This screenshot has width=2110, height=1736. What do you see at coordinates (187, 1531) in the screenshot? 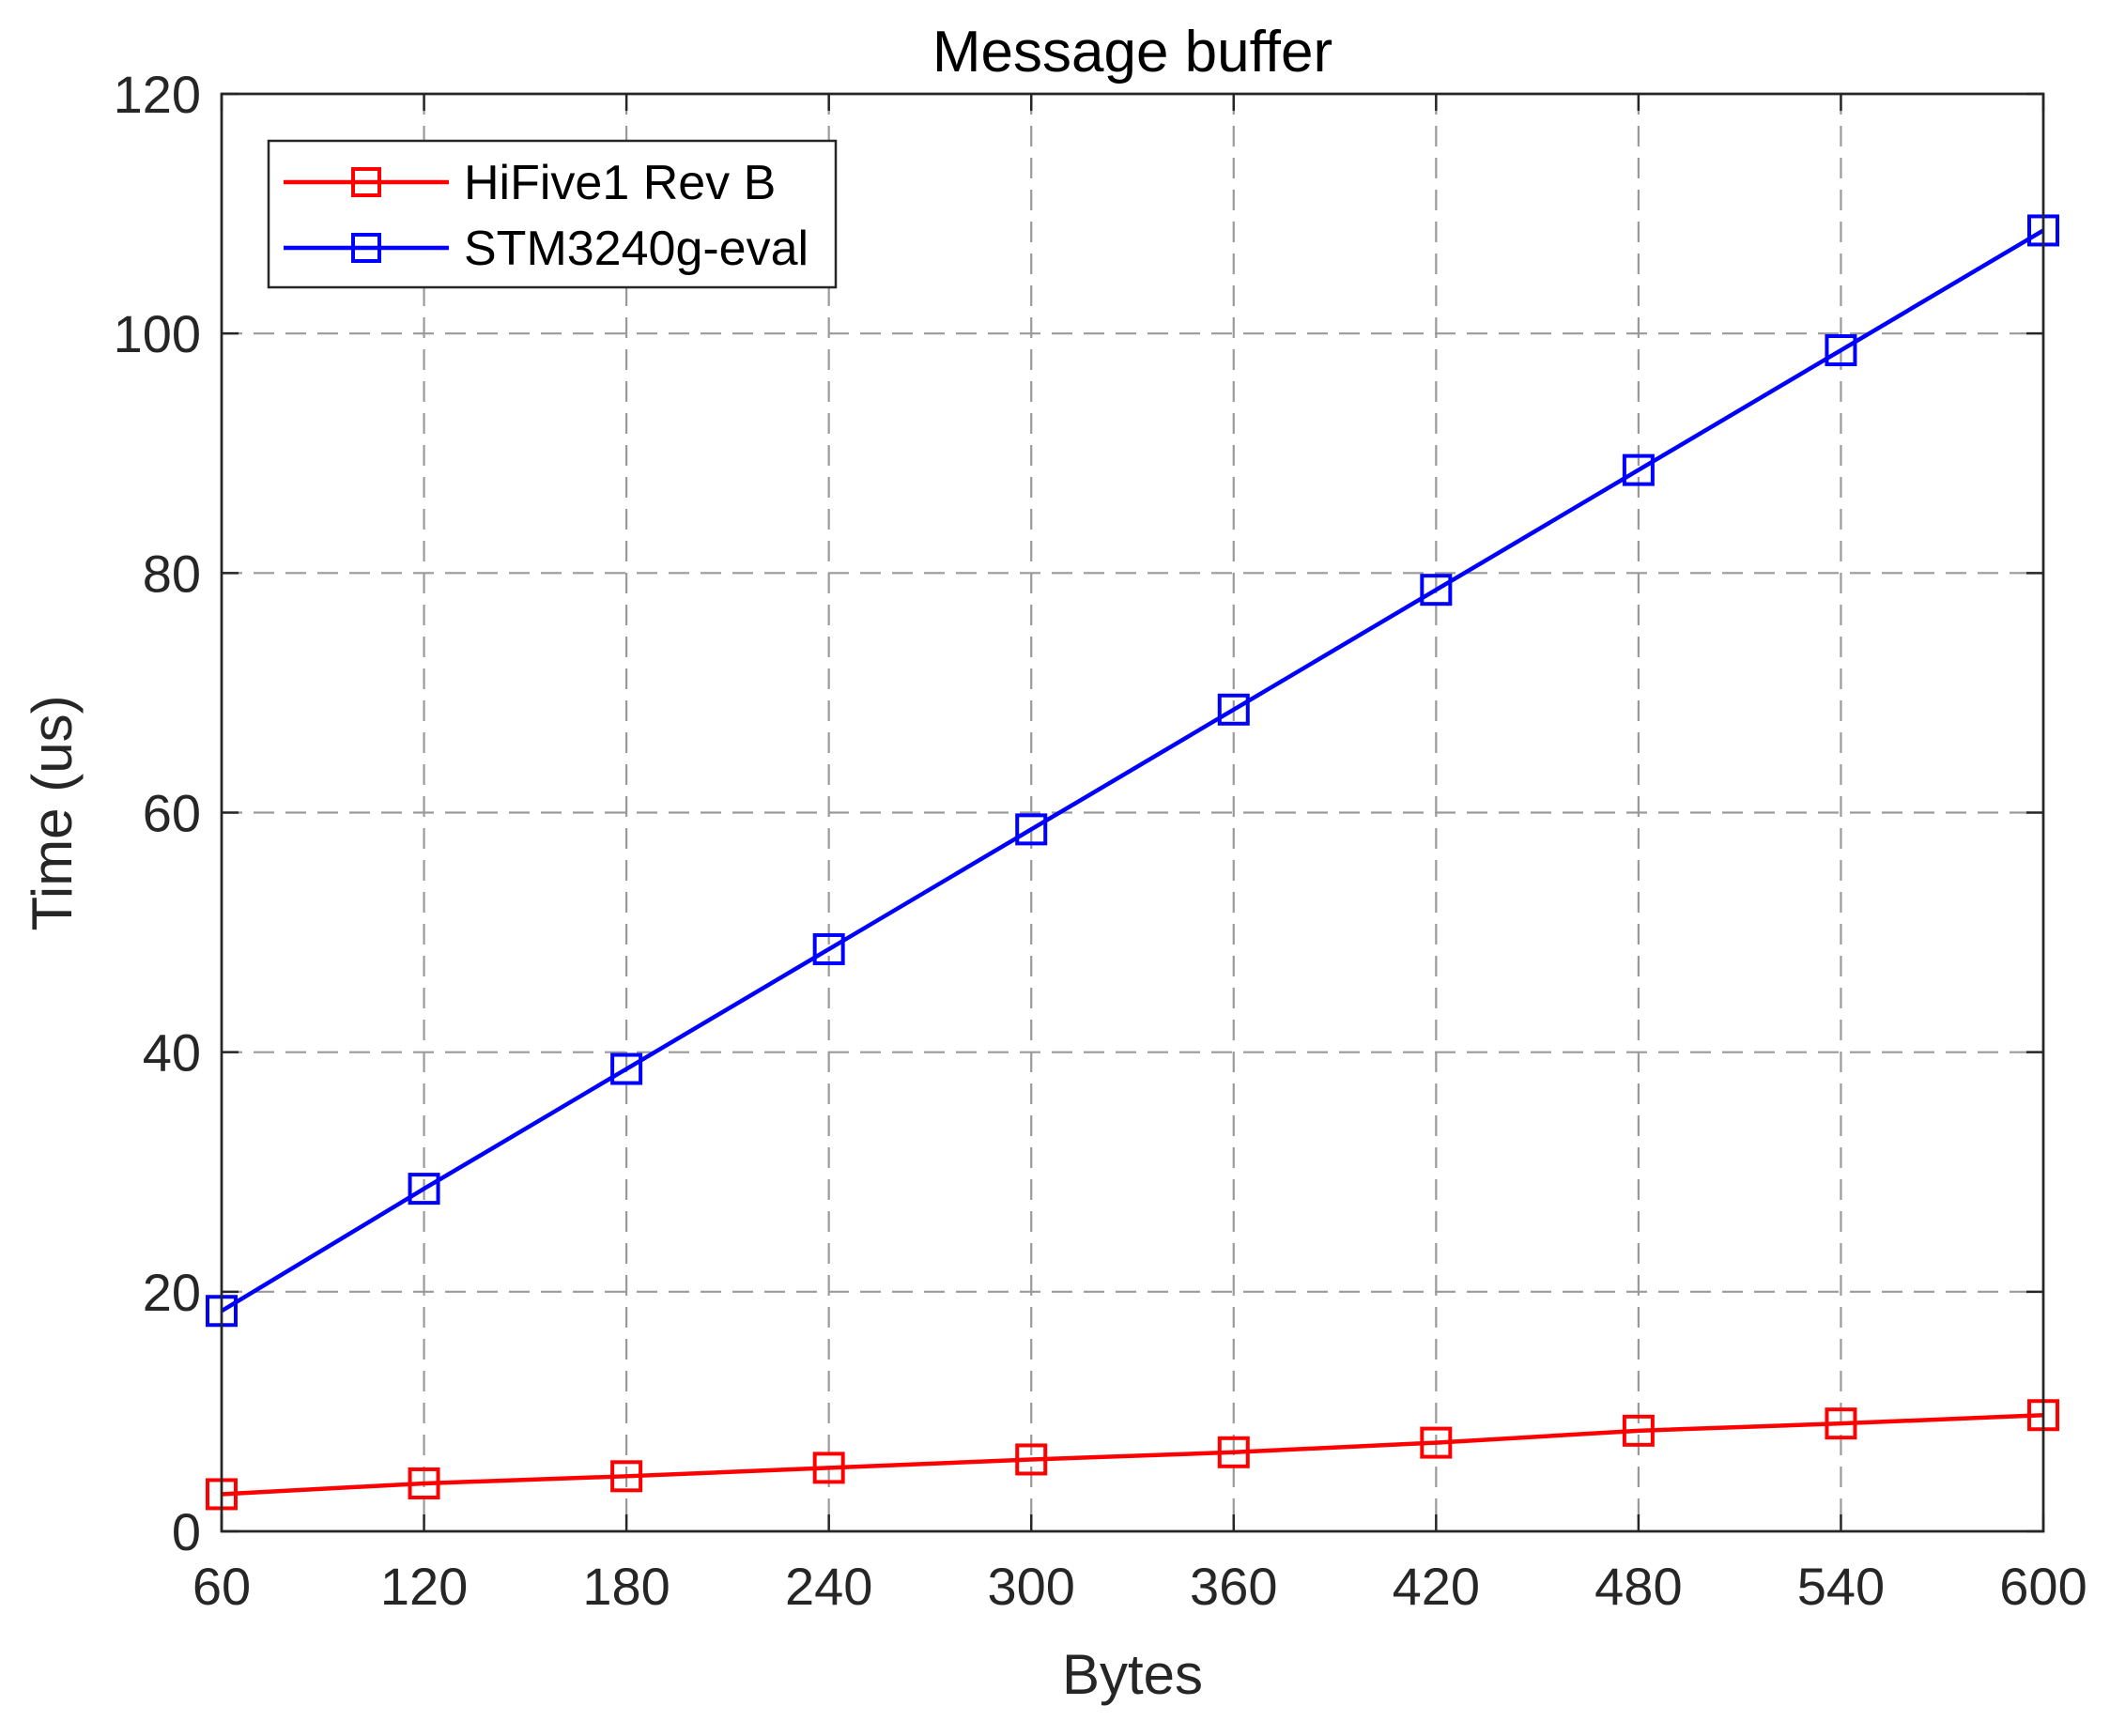
I see `y-tick-label: 0` at bounding box center [187, 1531].